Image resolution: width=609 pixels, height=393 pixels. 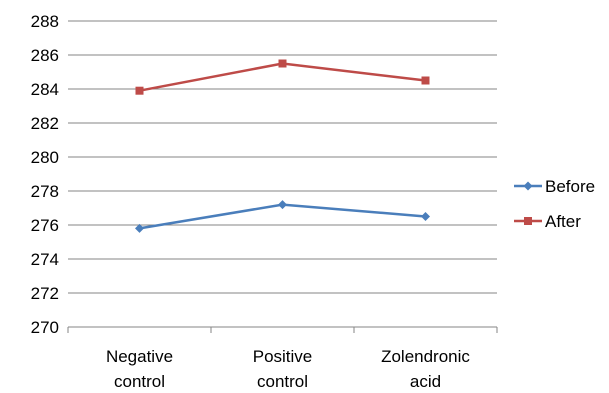 What do you see at coordinates (45, 327) in the screenshot?
I see `y-tick-label: 270` at bounding box center [45, 327].